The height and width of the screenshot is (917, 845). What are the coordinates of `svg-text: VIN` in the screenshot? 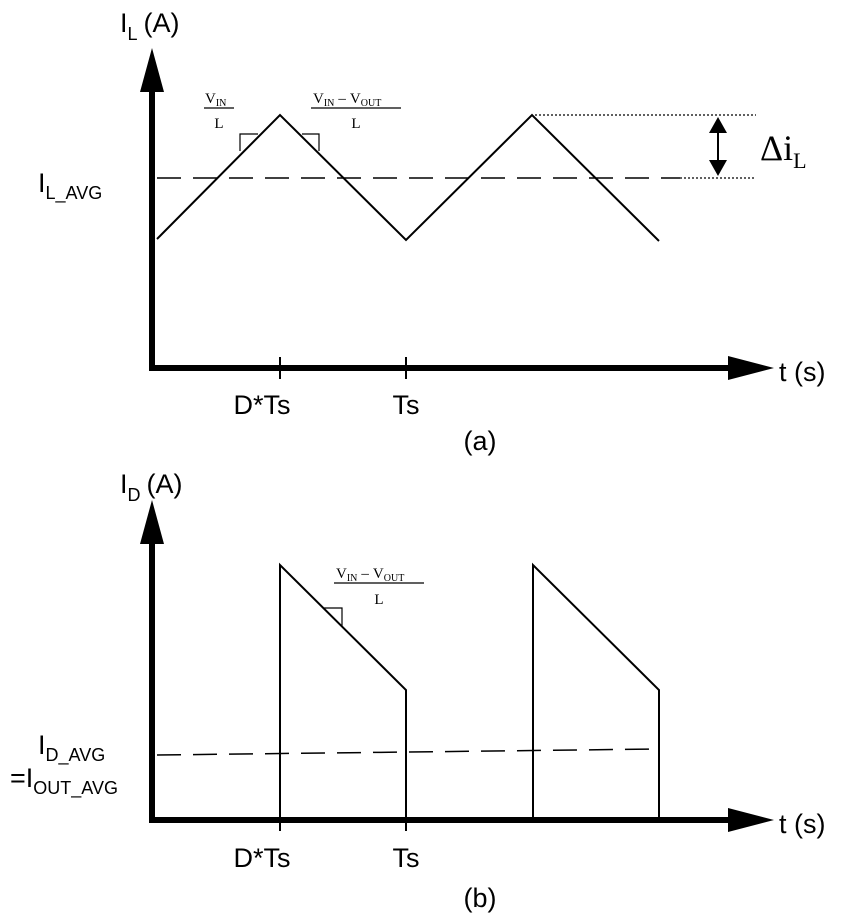 It's located at (215, 100).